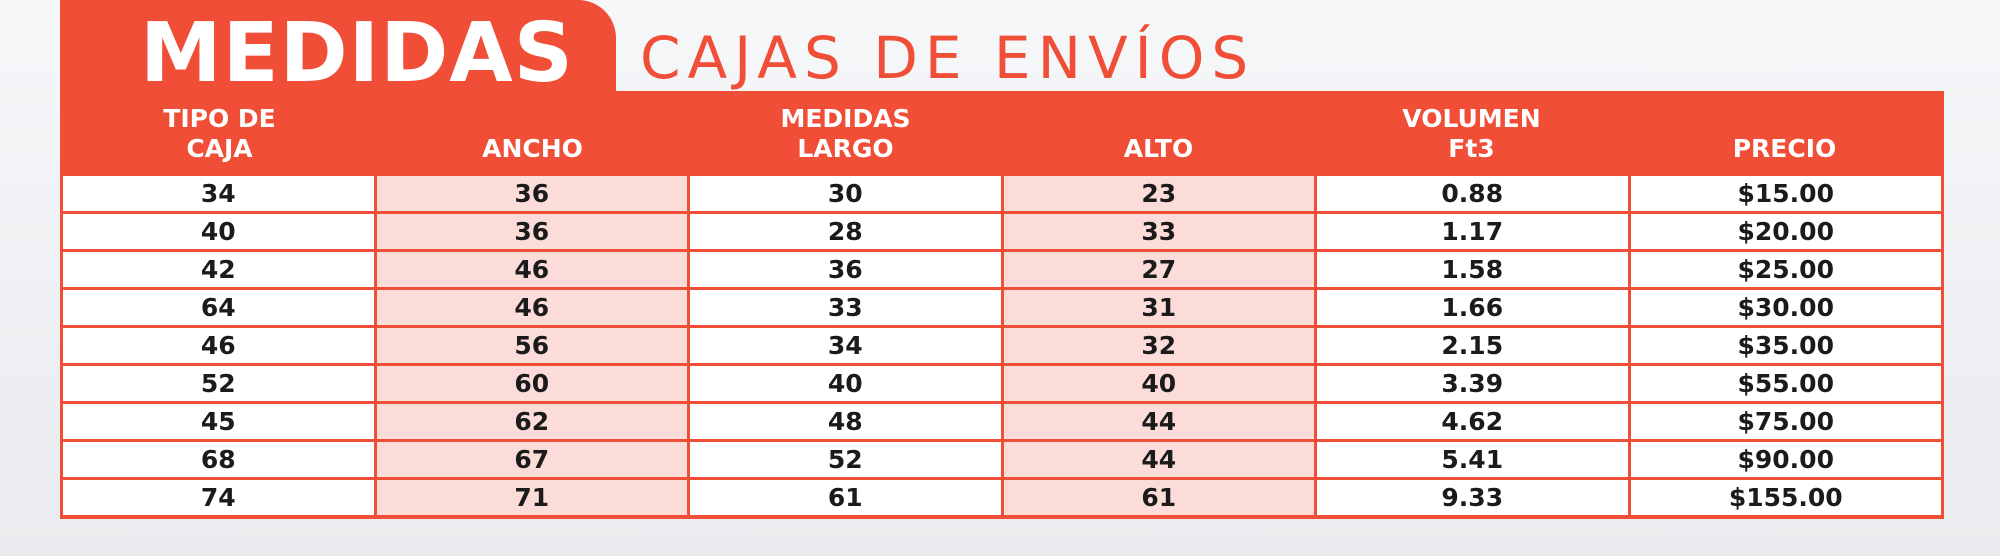 Image resolution: width=2000 pixels, height=556 pixels. What do you see at coordinates (1471, 148) in the screenshot?
I see `header-line: Ft3` at bounding box center [1471, 148].